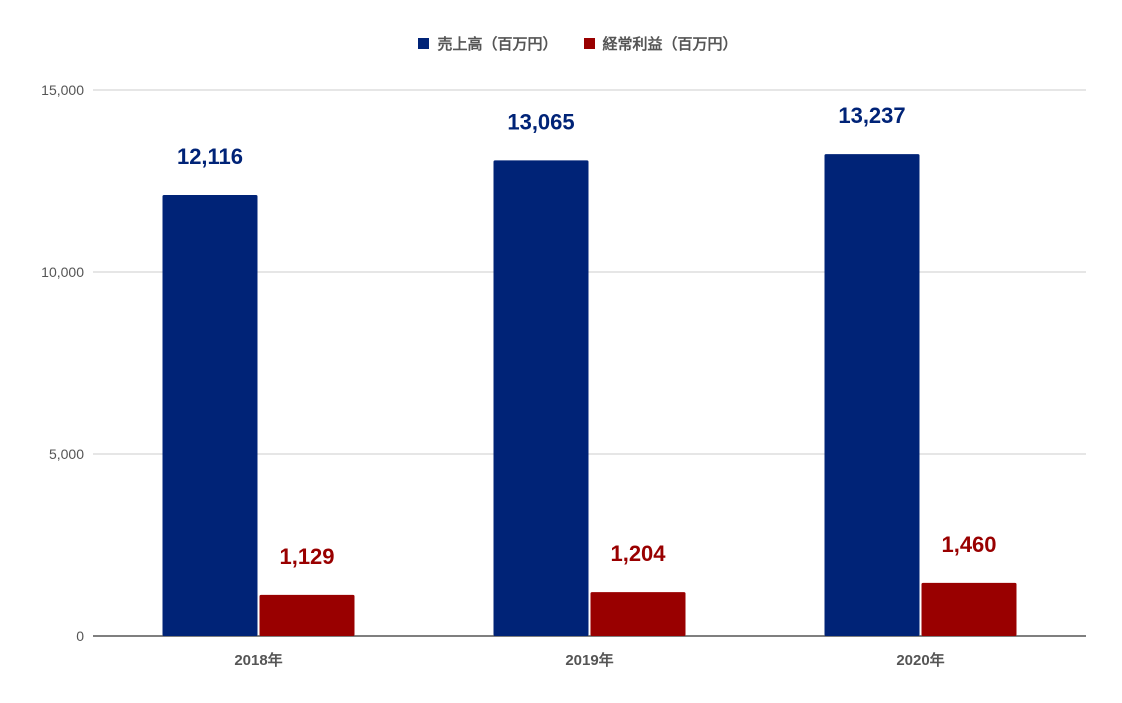 The height and width of the screenshot is (703, 1122). Describe the element at coordinates (871, 115) in the screenshot. I see `data-label-sales: 13,237` at that location.